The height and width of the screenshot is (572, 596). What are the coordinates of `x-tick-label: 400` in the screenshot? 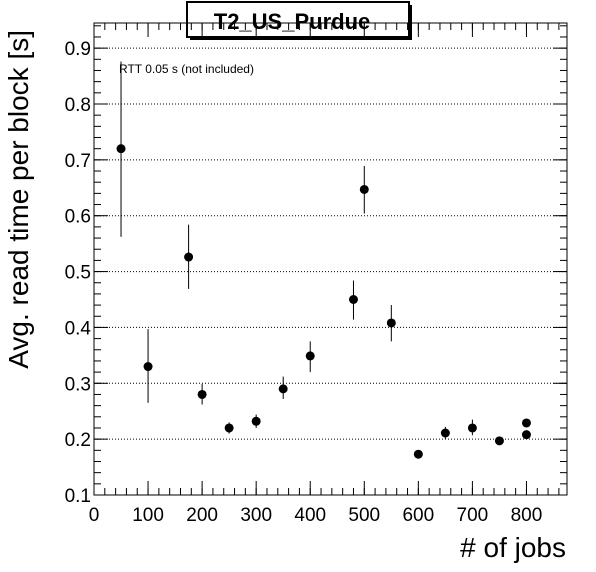 It's located at (310, 515).